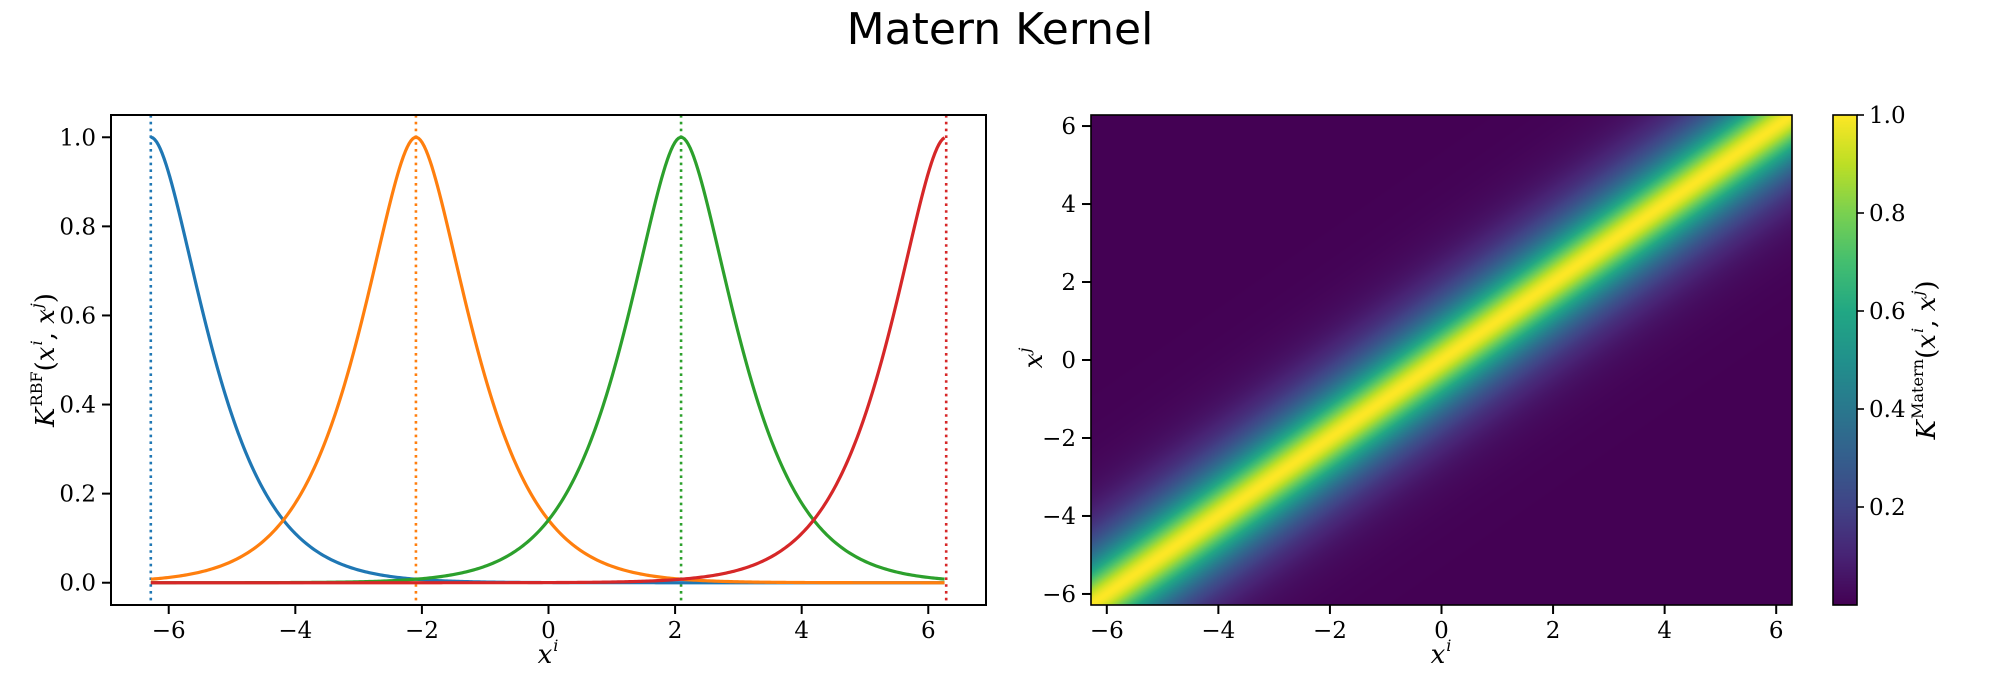  What do you see at coordinates (1068, 127) in the screenshot?
I see `heatmap-y-tick-label: 6` at bounding box center [1068, 127].